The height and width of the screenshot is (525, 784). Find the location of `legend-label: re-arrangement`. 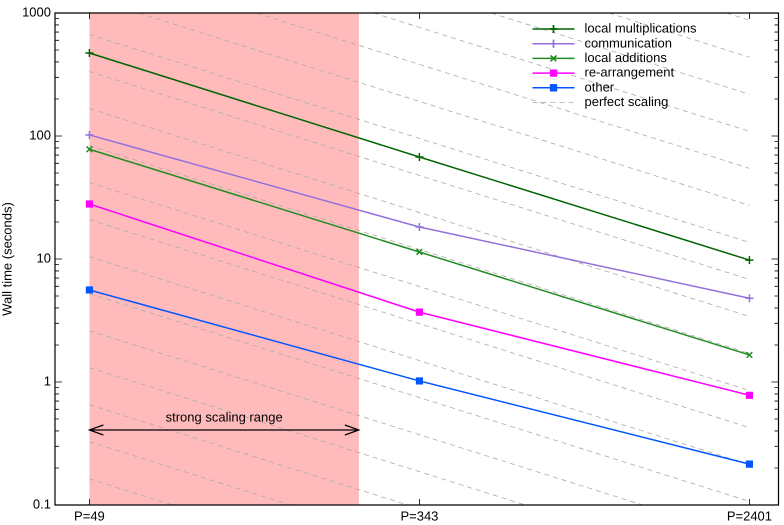

legend-label: re-arrangement is located at coordinates (629, 72).